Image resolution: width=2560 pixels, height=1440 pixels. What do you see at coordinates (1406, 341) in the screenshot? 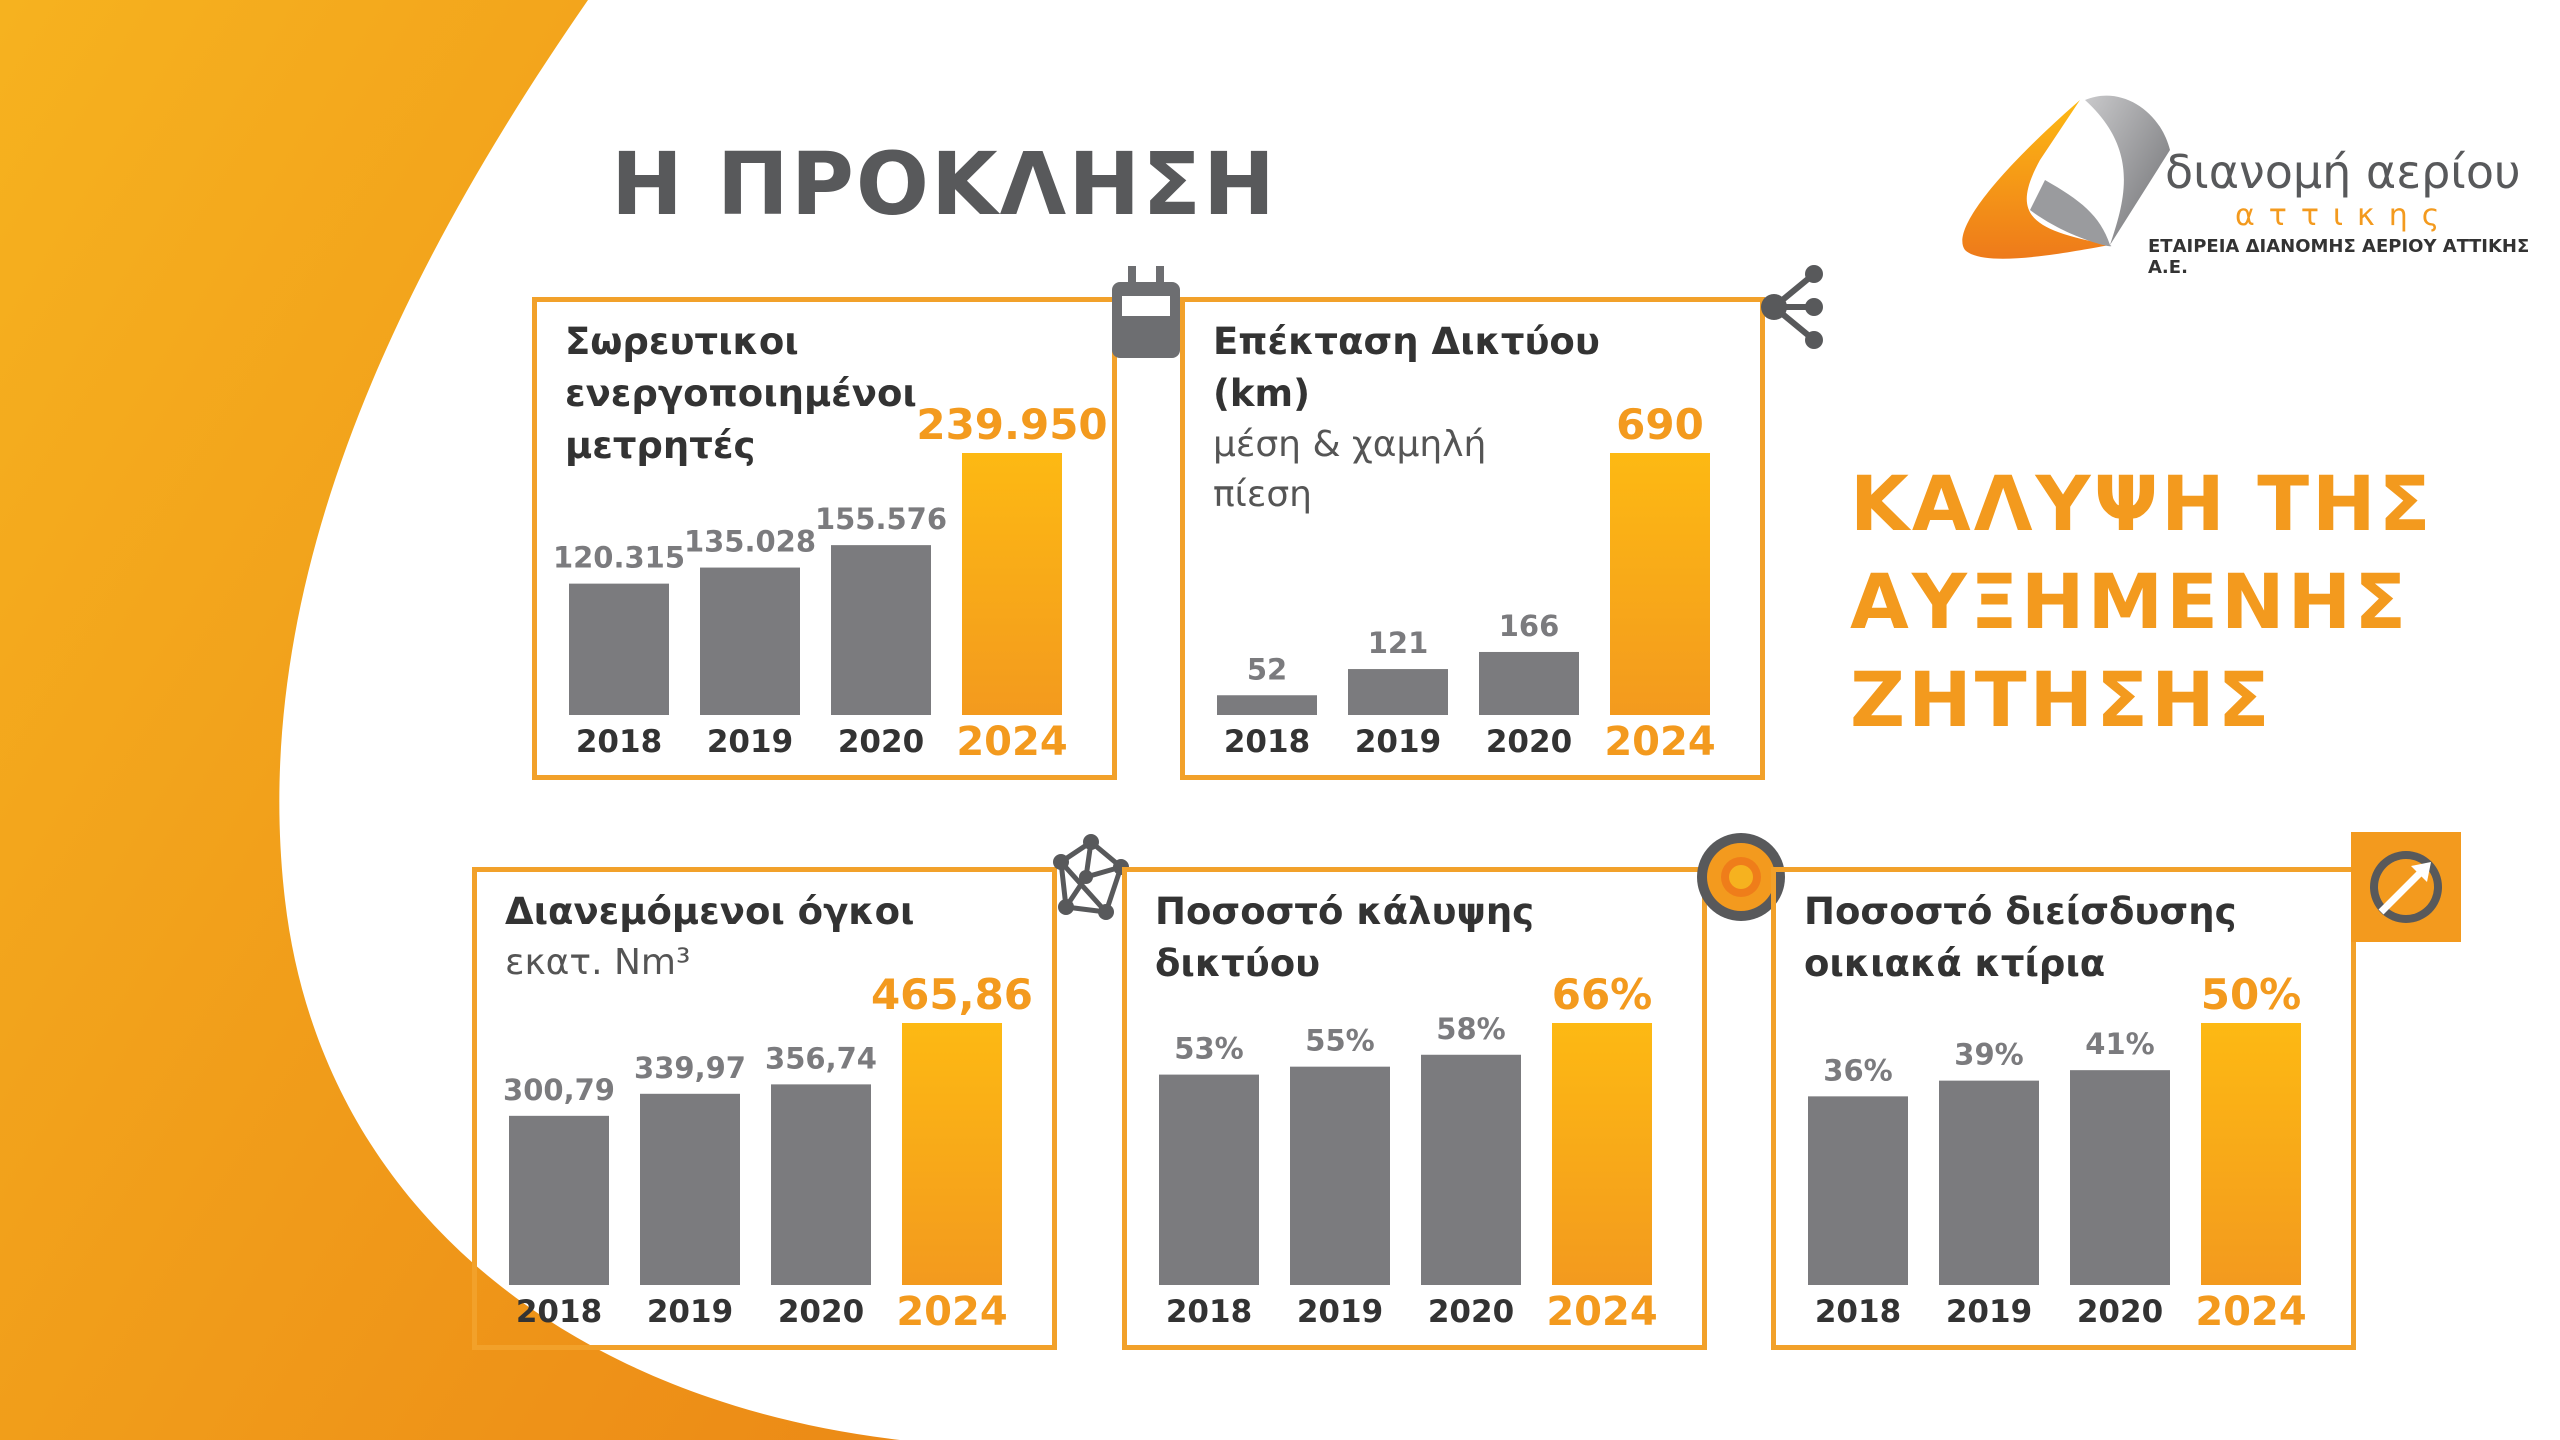
I see `title-line: Επέκταση Δικτύου` at bounding box center [1406, 341].